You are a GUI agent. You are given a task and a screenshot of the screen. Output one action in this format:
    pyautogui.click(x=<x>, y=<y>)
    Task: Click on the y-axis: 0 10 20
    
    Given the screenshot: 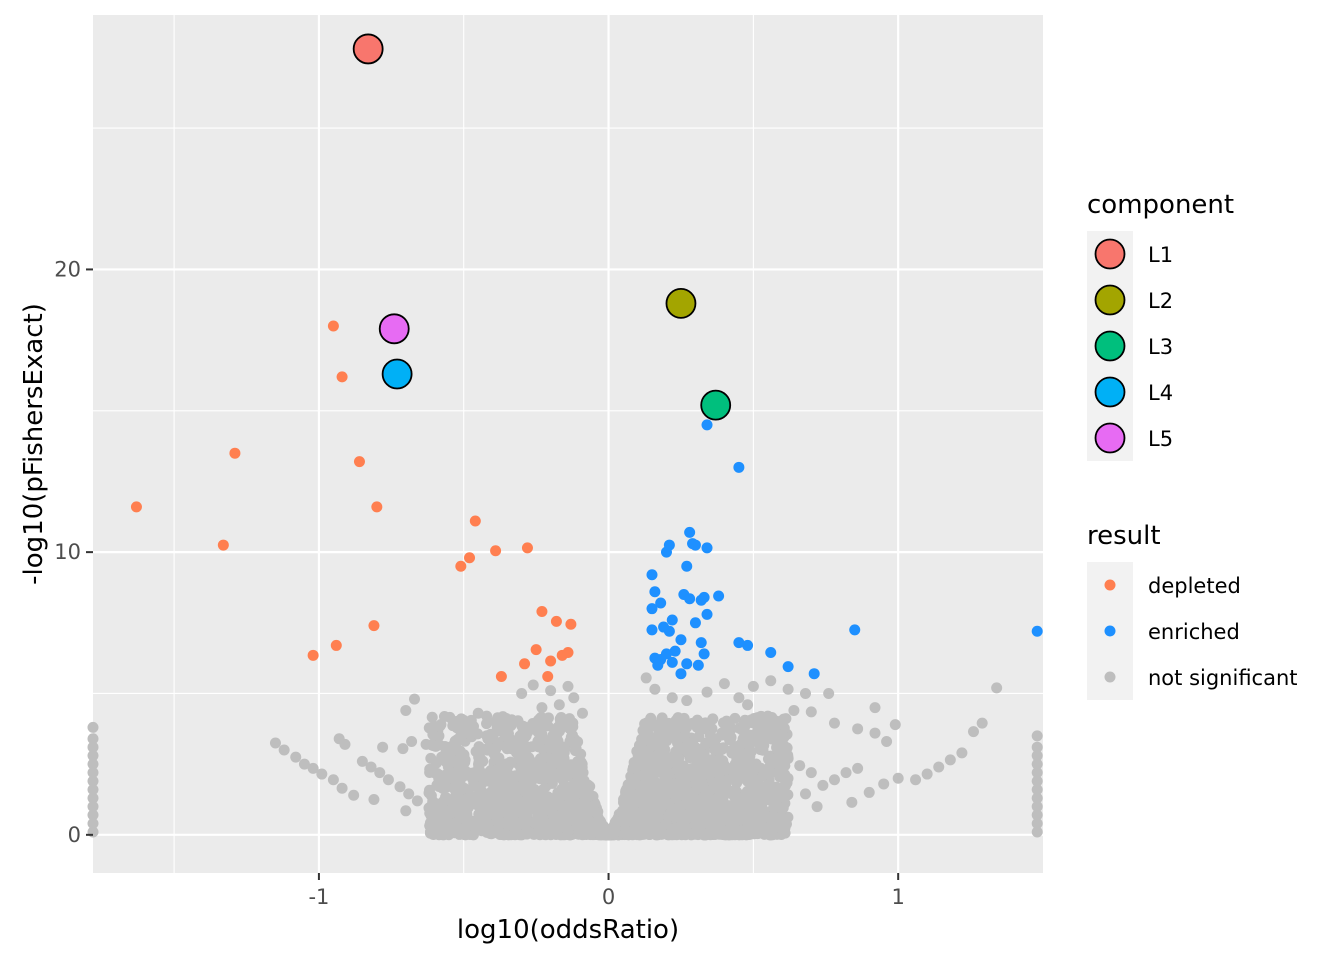 What is the action you would take?
    pyautogui.click(x=73, y=552)
    